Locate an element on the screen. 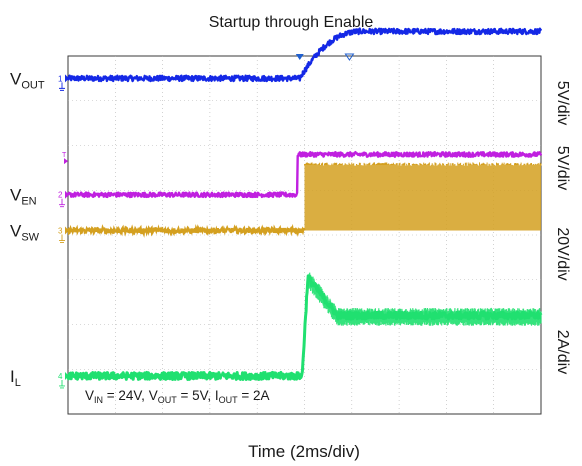  svg-text: 4 is located at coordinates (60, 376).